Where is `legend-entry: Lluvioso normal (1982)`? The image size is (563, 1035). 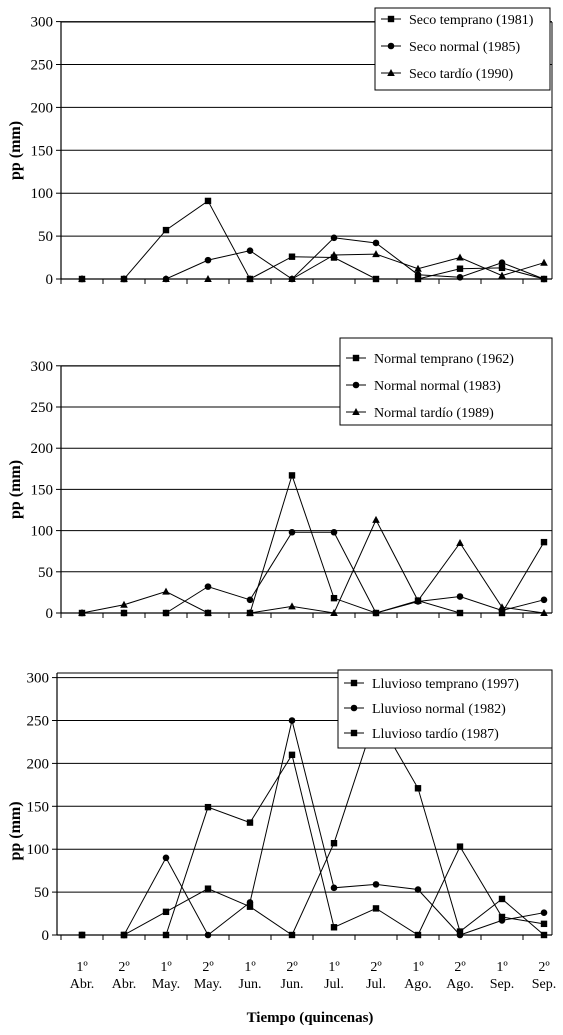 legend-entry: Lluvioso normal (1982) is located at coordinates (439, 709).